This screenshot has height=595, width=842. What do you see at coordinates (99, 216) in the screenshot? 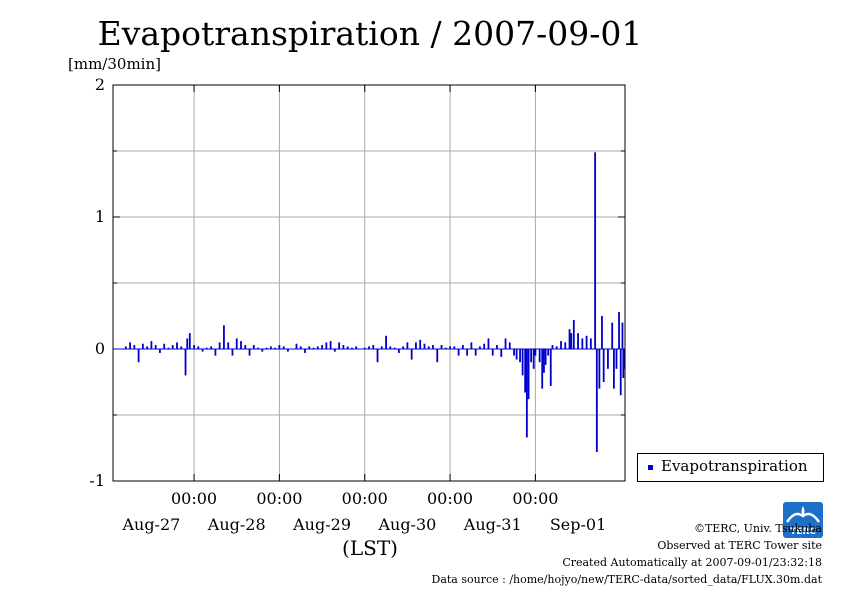
I see `y-tick-label: 1` at bounding box center [99, 216].